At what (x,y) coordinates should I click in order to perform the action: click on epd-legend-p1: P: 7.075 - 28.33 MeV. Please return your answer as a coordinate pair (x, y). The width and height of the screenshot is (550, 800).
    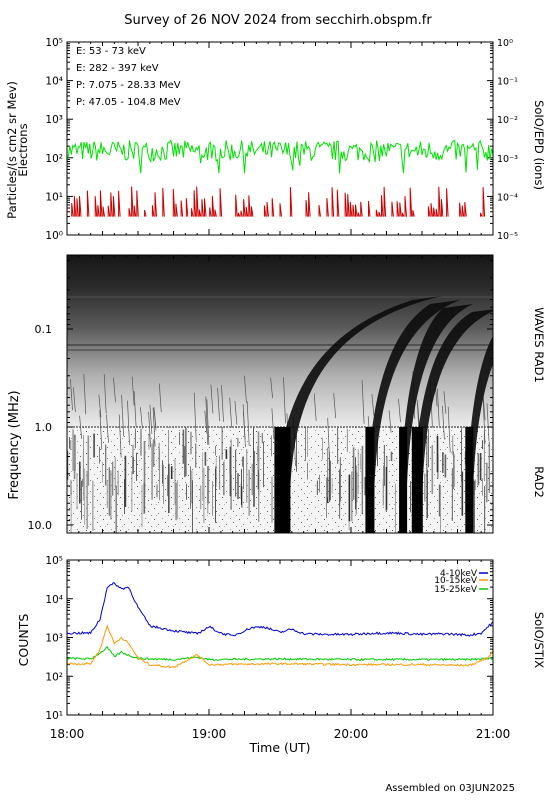
    Looking at the image, I should click on (128, 85).